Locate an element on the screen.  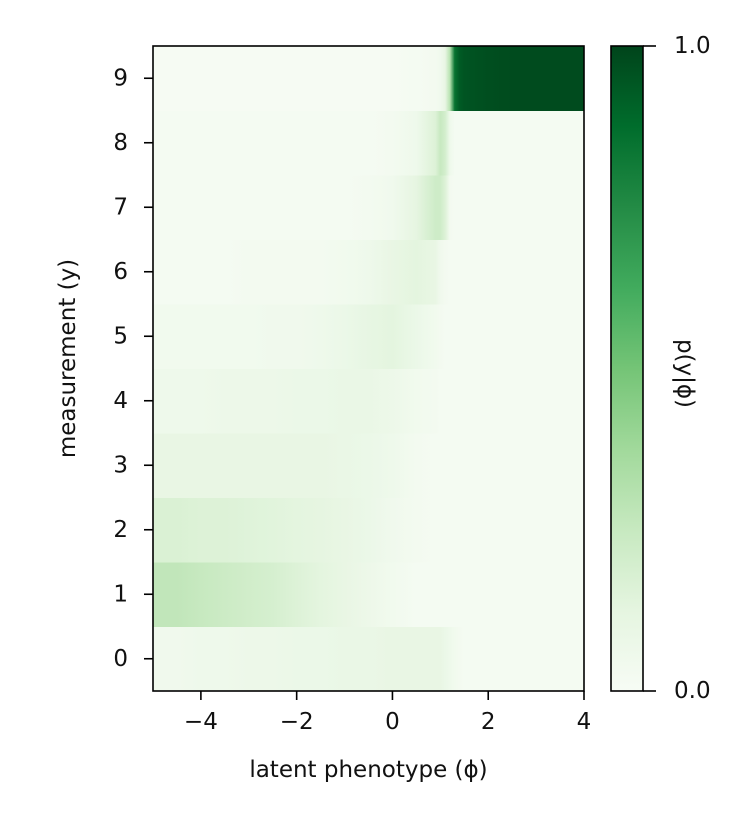
x-tick-label: 2 is located at coordinates (488, 722).